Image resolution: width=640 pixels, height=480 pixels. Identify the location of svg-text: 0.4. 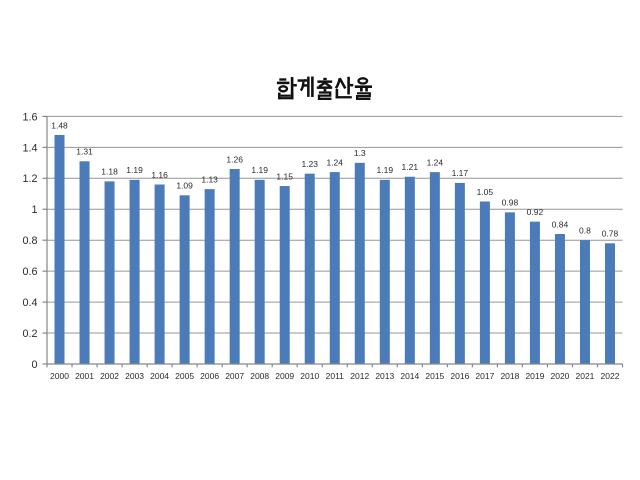
(29, 303).